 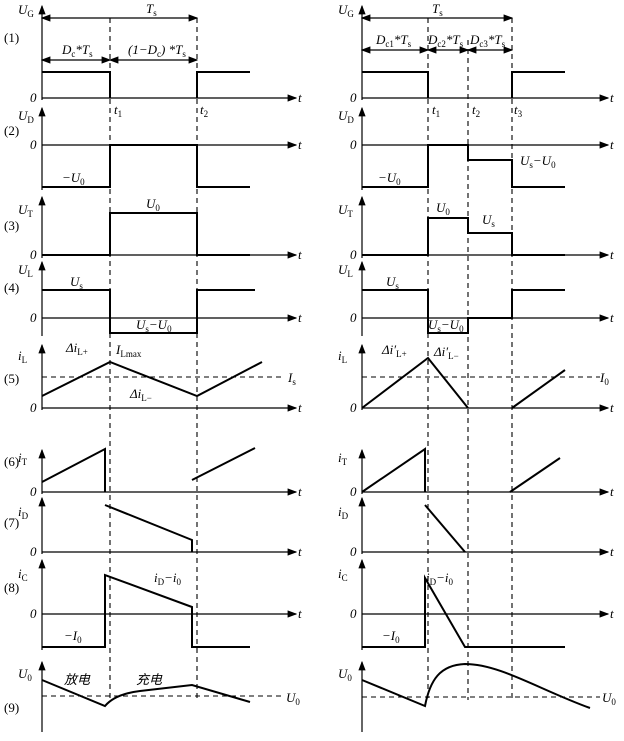 I want to click on waveform-label: iT, so click(x=23, y=458).